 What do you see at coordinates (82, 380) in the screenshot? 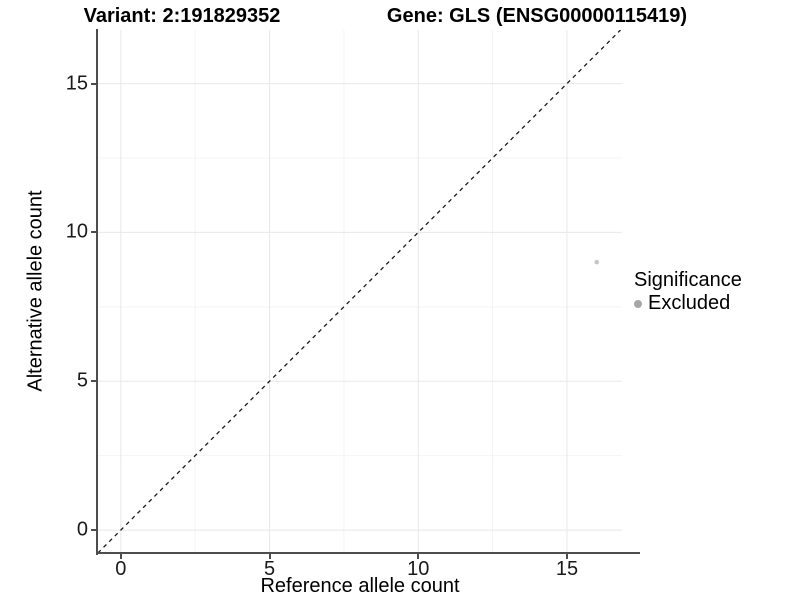
I see `y-tick-label: 5` at bounding box center [82, 380].